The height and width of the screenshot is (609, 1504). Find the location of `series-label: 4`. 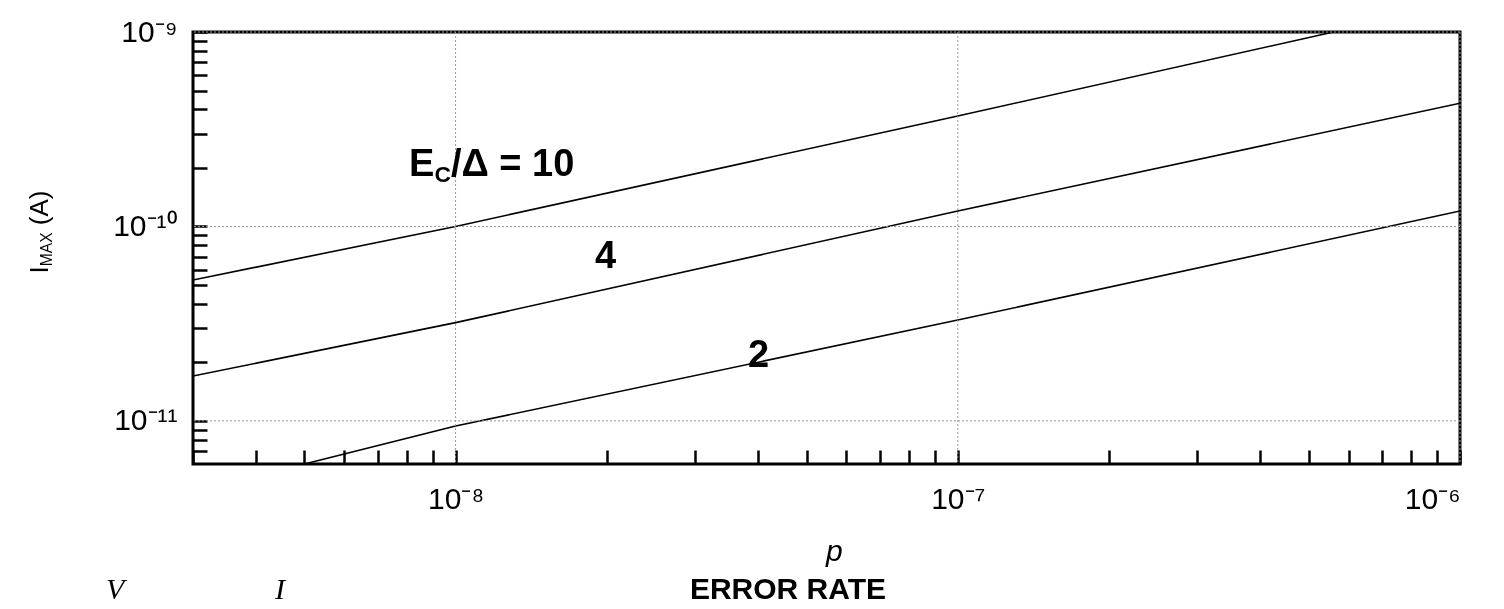

series-label: 4 is located at coordinates (606, 254).